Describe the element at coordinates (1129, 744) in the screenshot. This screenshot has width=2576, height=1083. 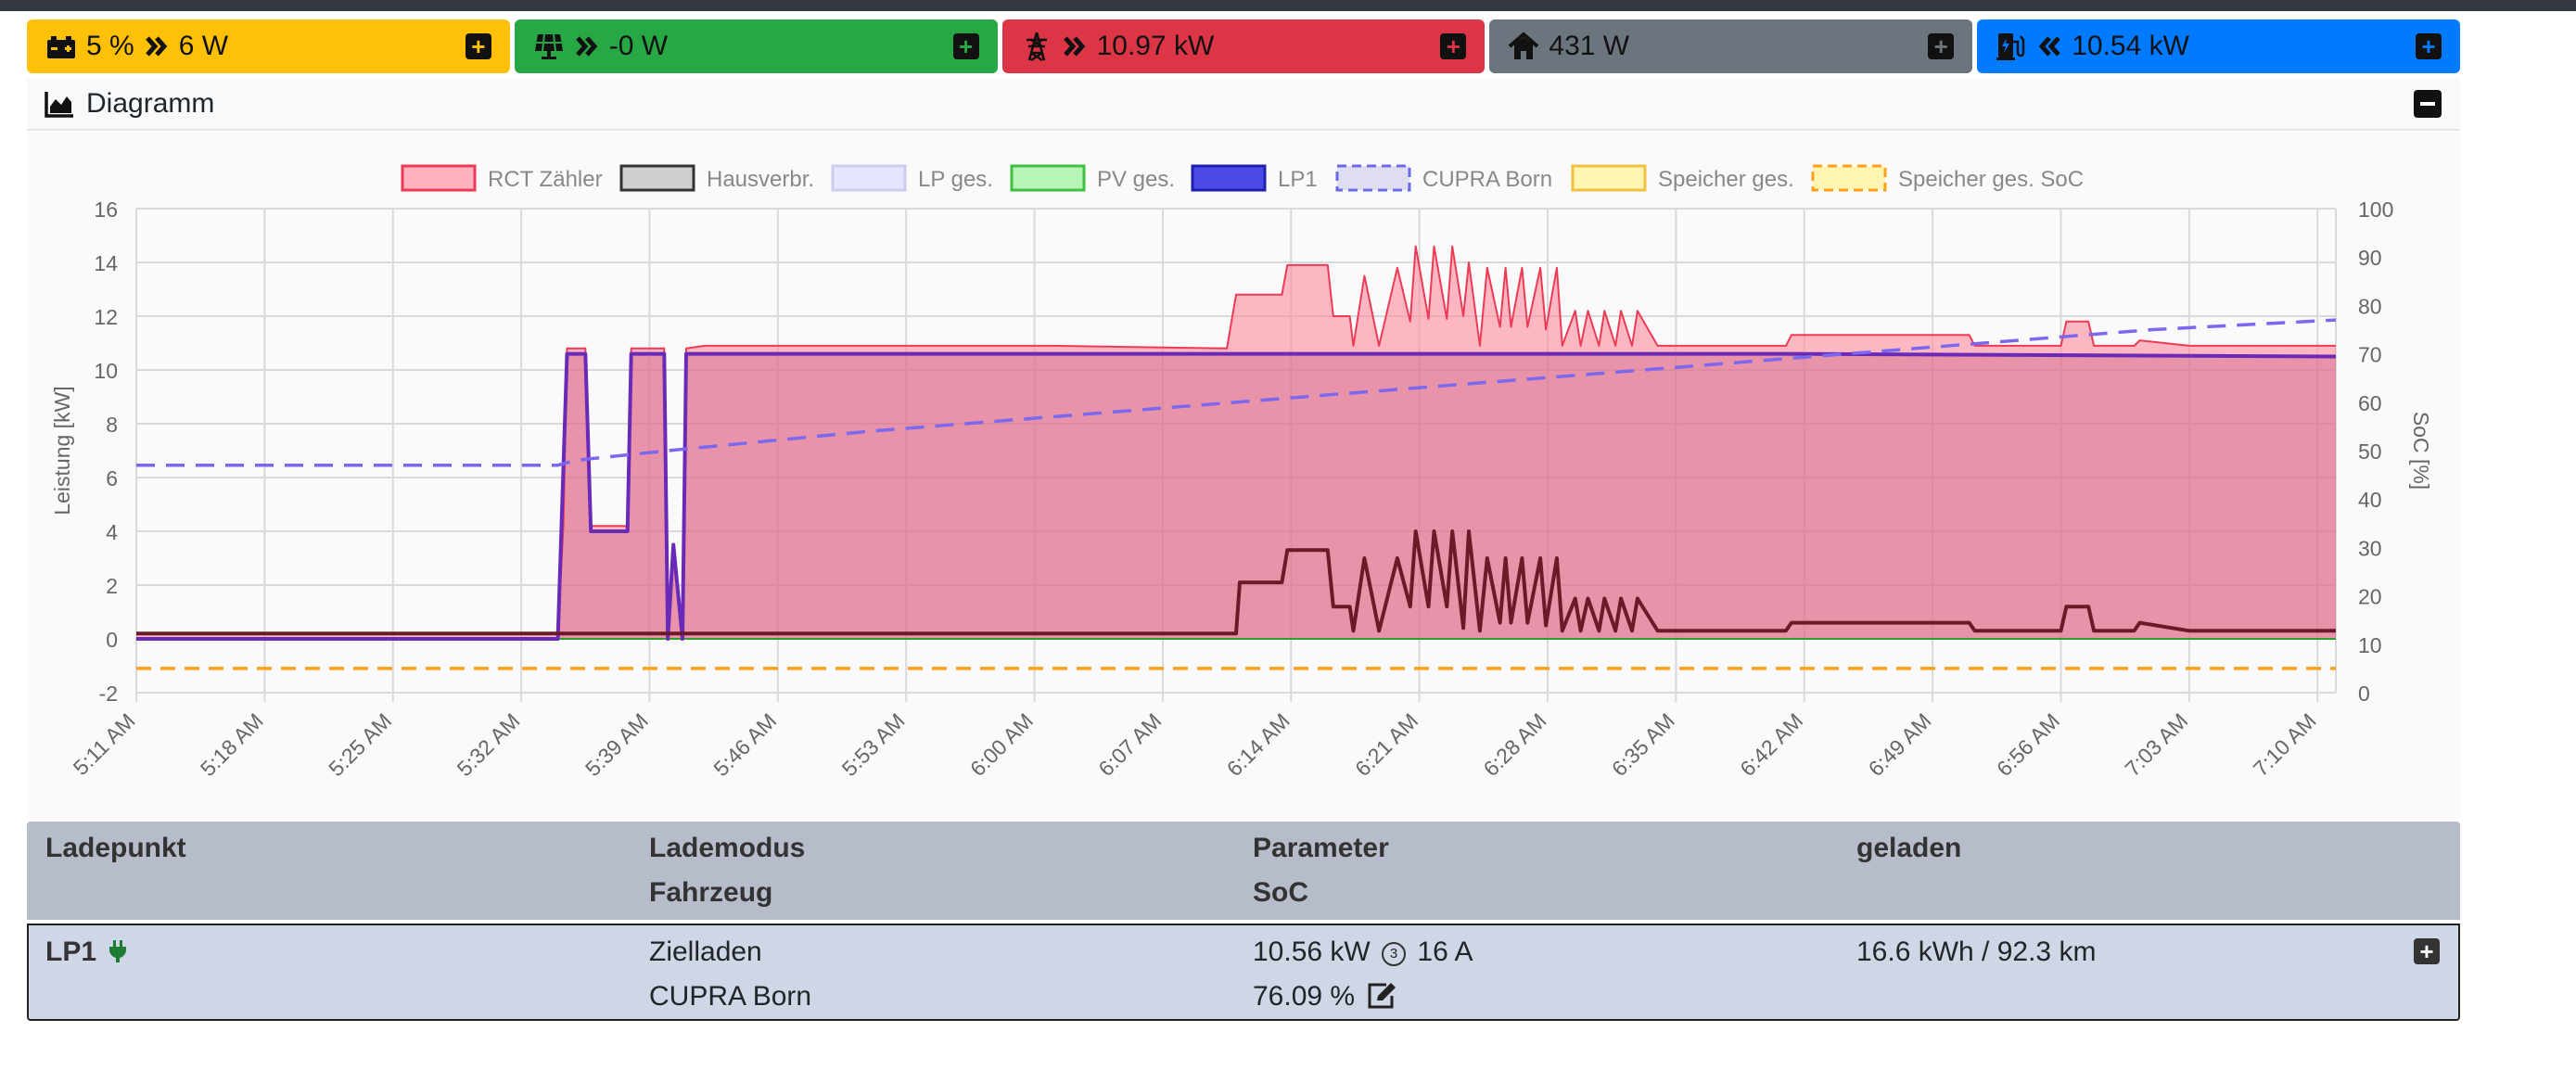
I see `x-tick-label: 6:07 AM` at that location.